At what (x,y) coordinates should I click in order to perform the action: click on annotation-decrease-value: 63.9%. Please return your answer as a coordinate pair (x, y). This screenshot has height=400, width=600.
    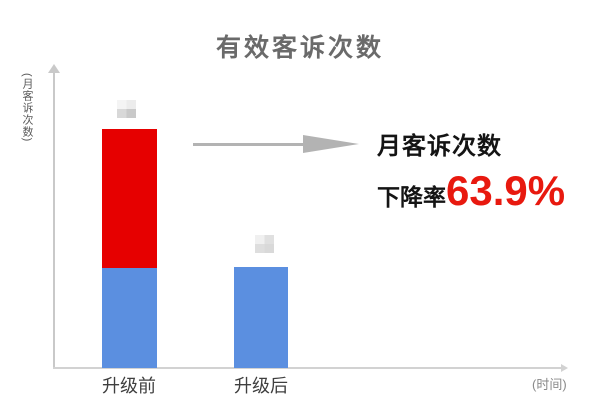
    Looking at the image, I should click on (506, 190).